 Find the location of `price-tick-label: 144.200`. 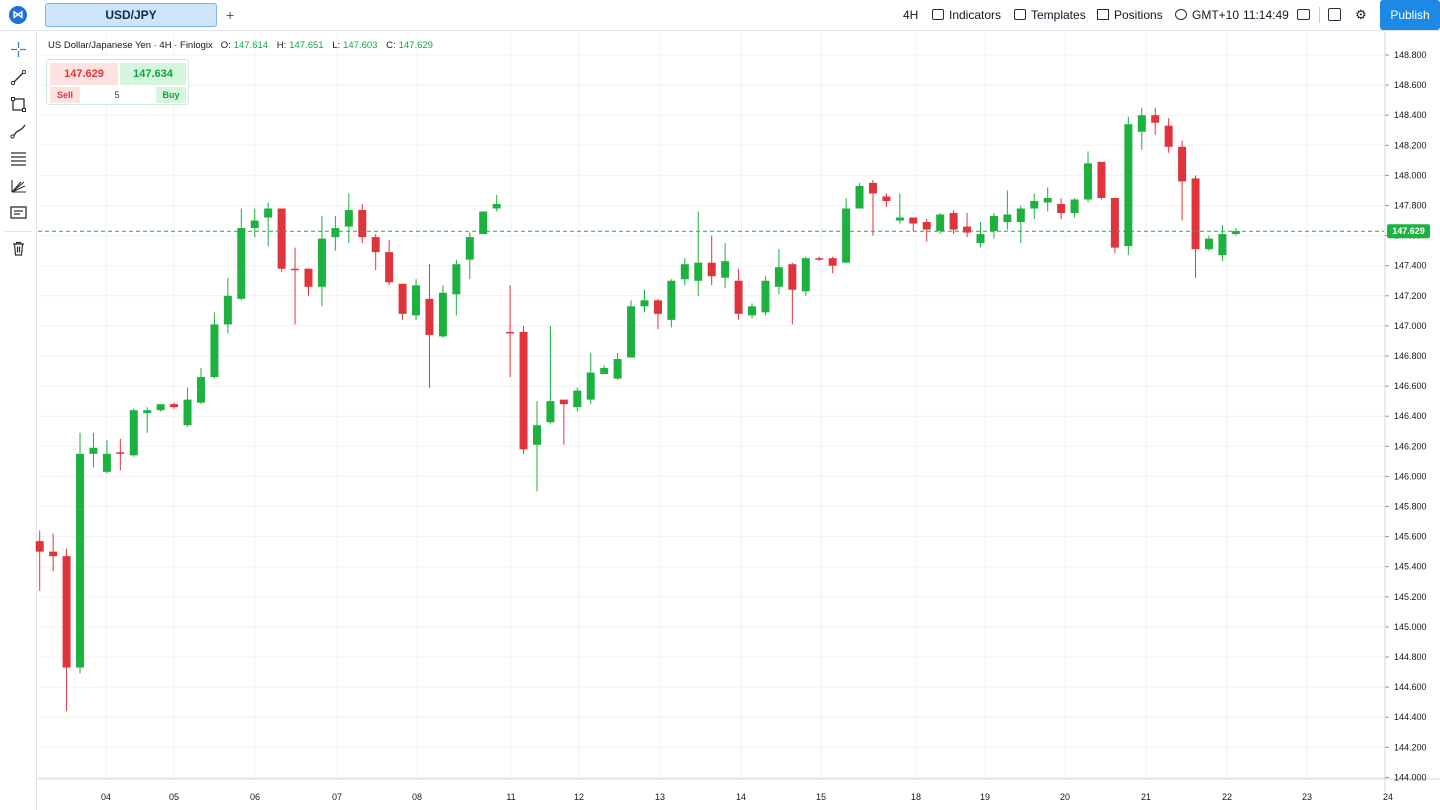

price-tick-label: 144.200 is located at coordinates (1410, 747).